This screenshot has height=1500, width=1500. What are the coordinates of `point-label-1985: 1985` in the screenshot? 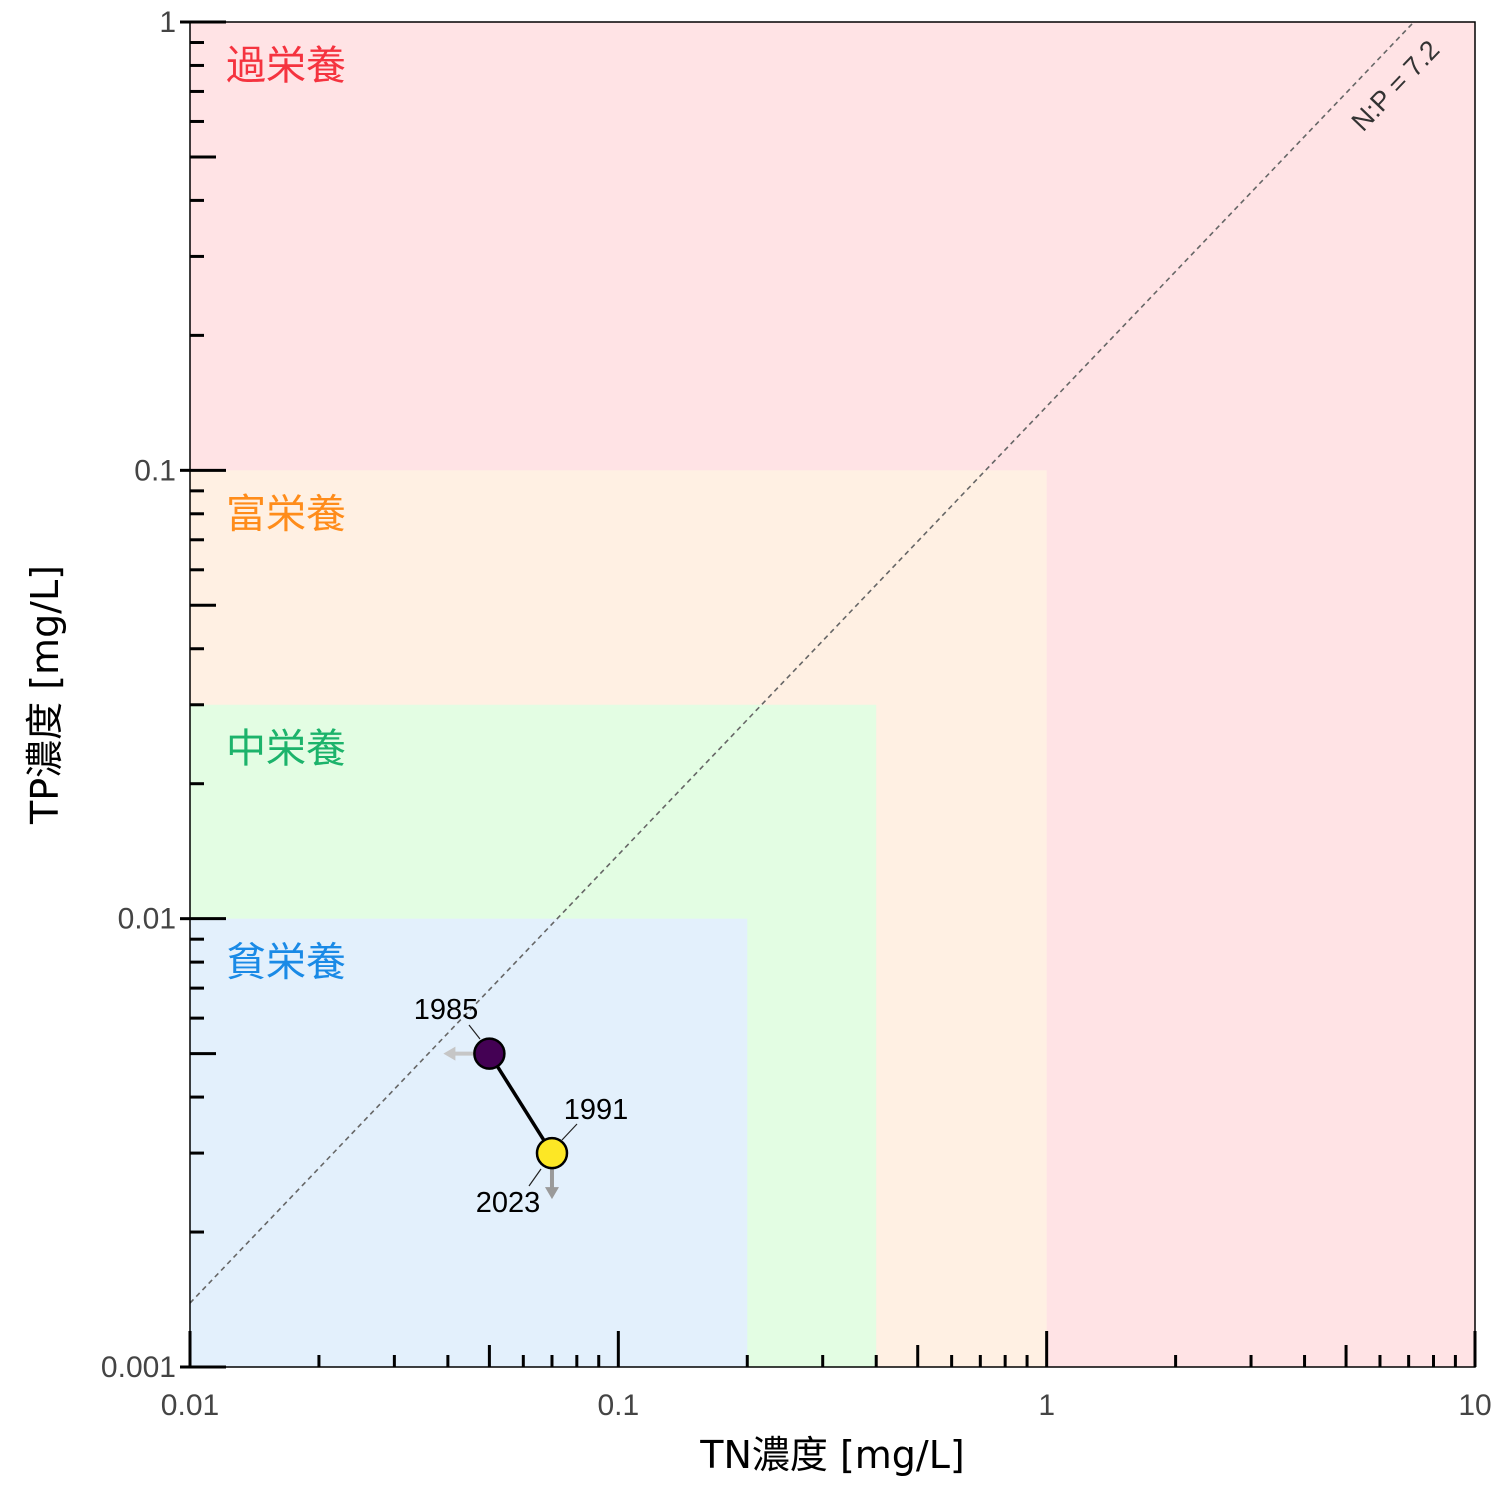 It's located at (446, 1010).